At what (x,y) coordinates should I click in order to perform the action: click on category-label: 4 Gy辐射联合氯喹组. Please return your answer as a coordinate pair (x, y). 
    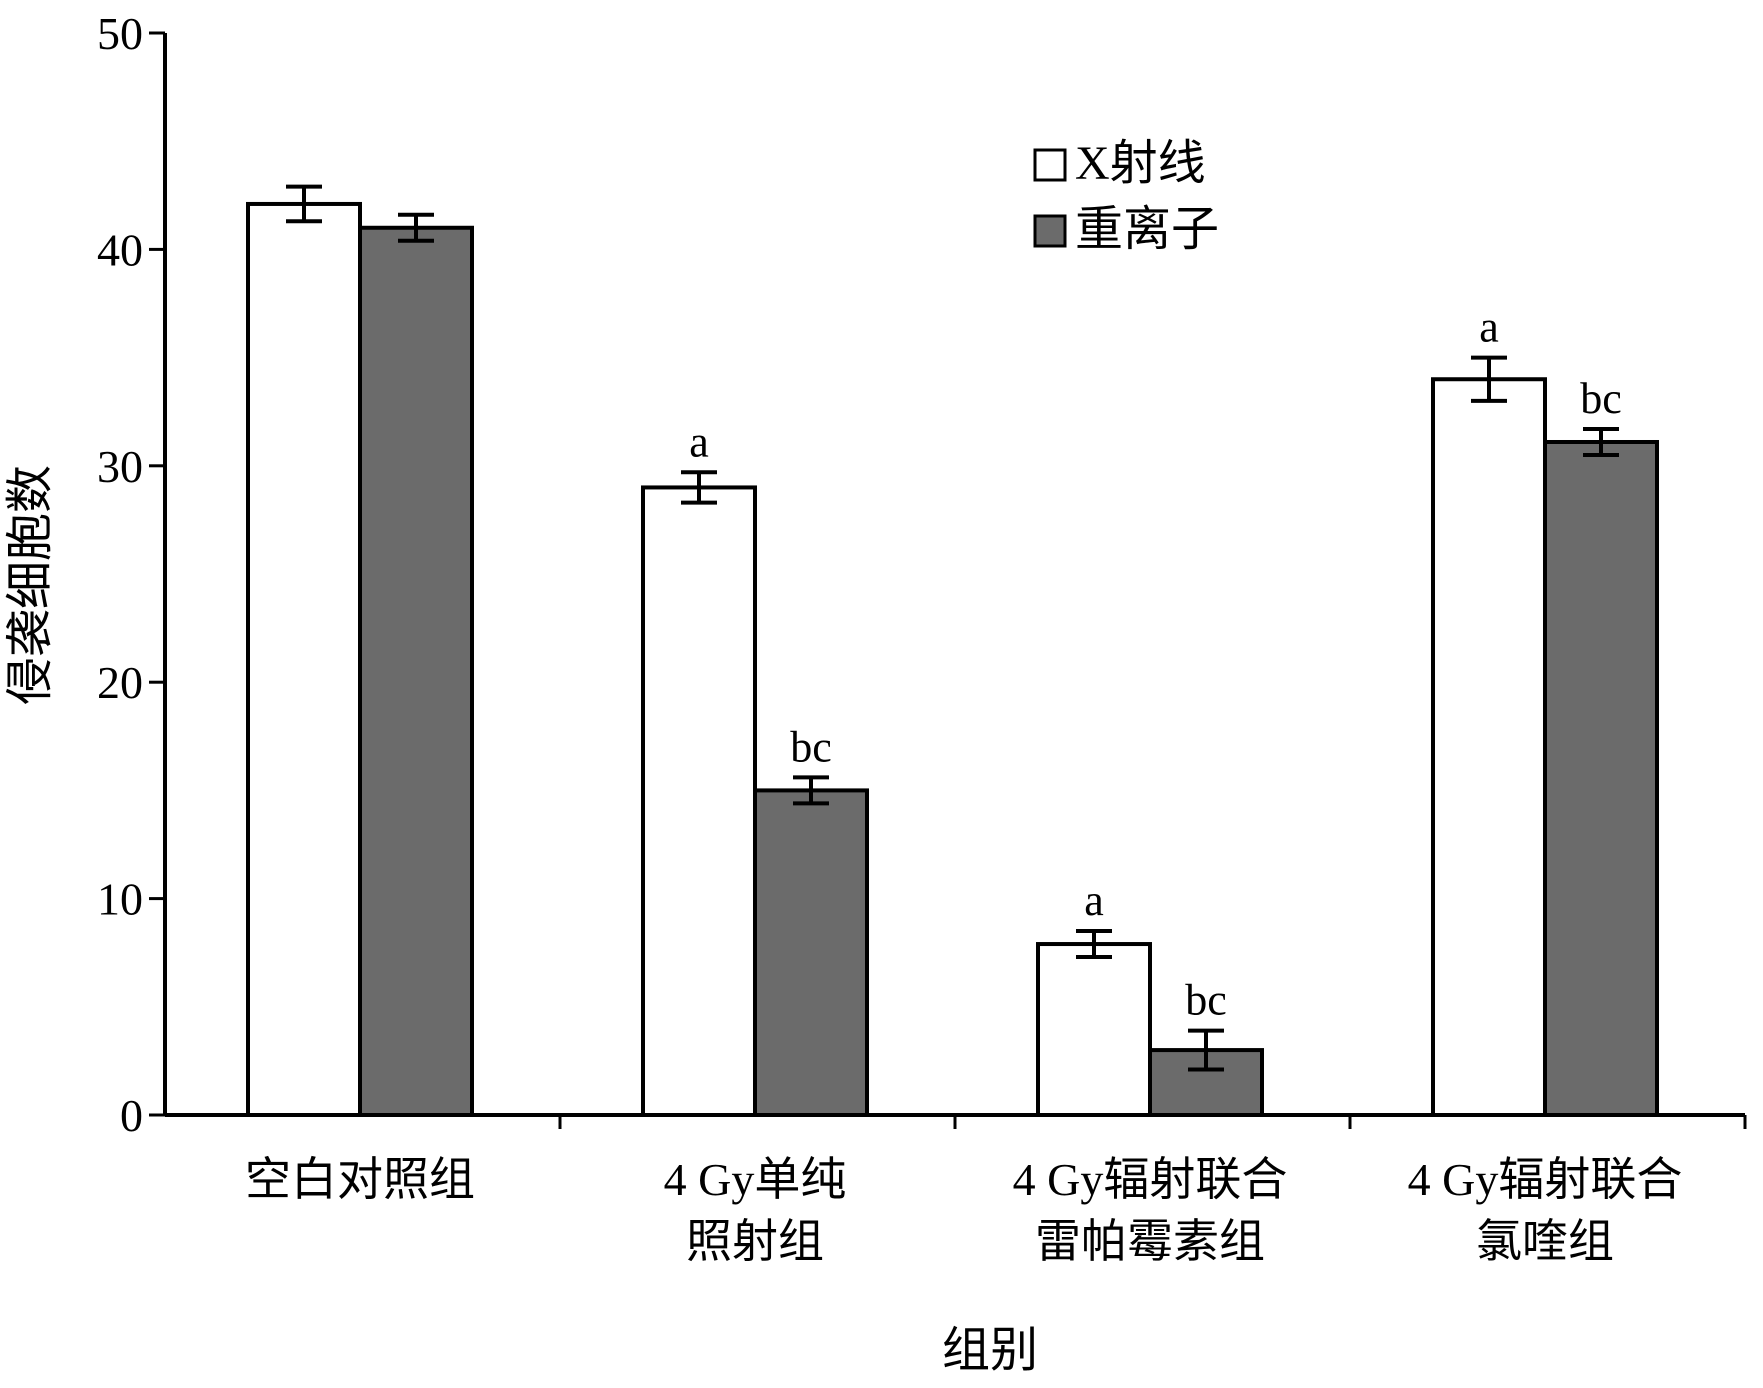
    Looking at the image, I should click on (1545, 1210).